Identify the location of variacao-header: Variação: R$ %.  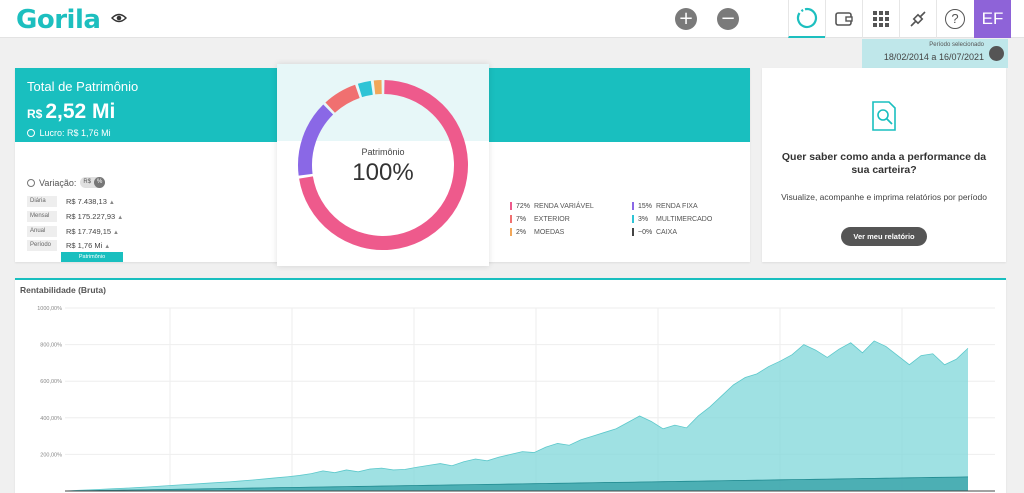
(66, 182).